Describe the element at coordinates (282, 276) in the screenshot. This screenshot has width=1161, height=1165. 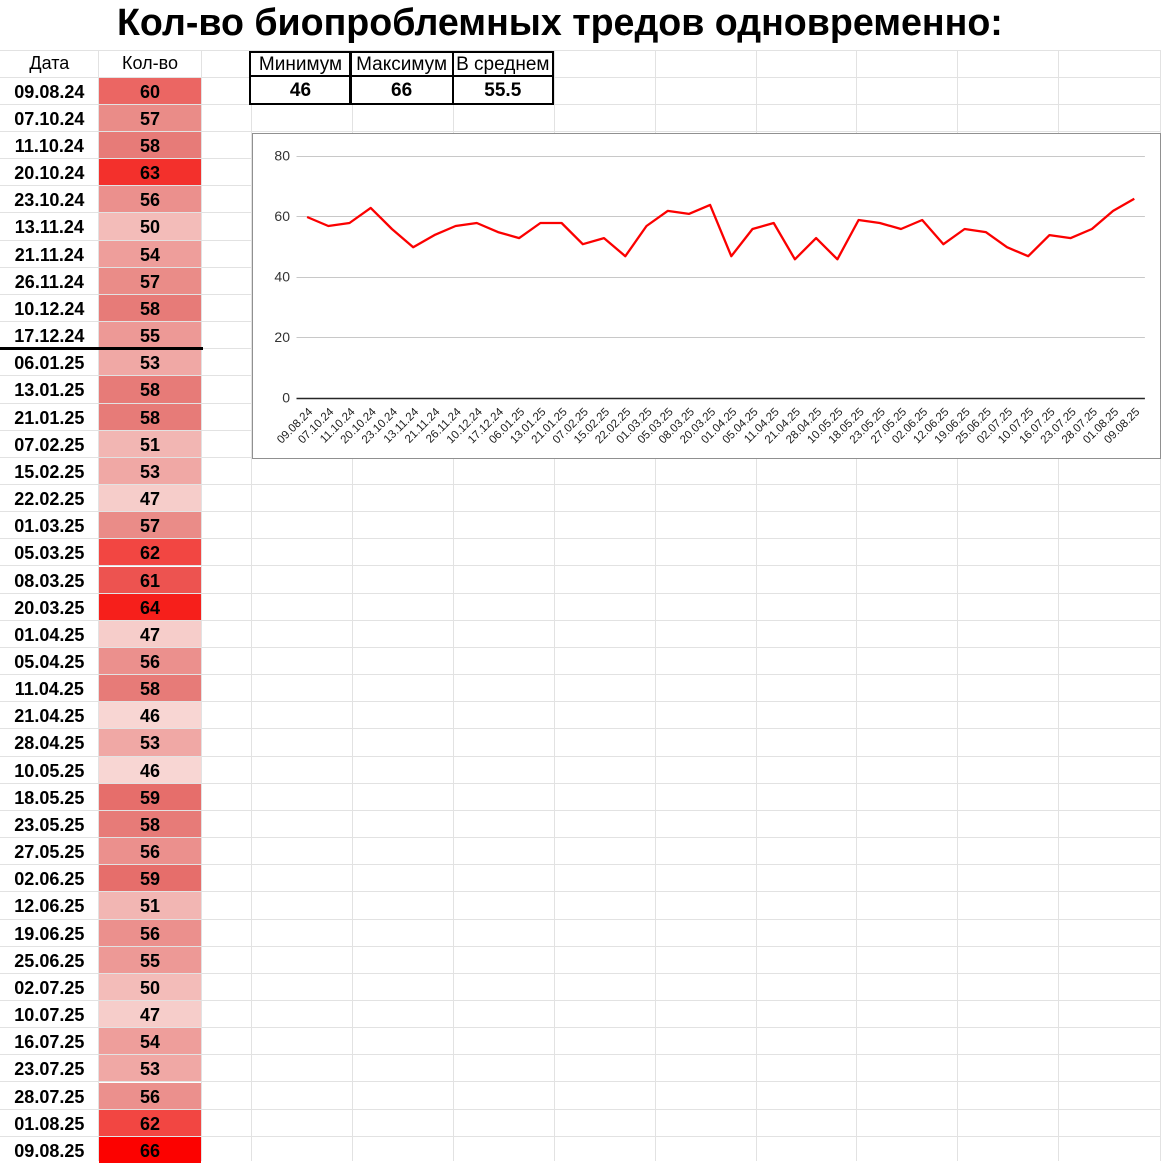
I see `svg-text: 40` at that location.